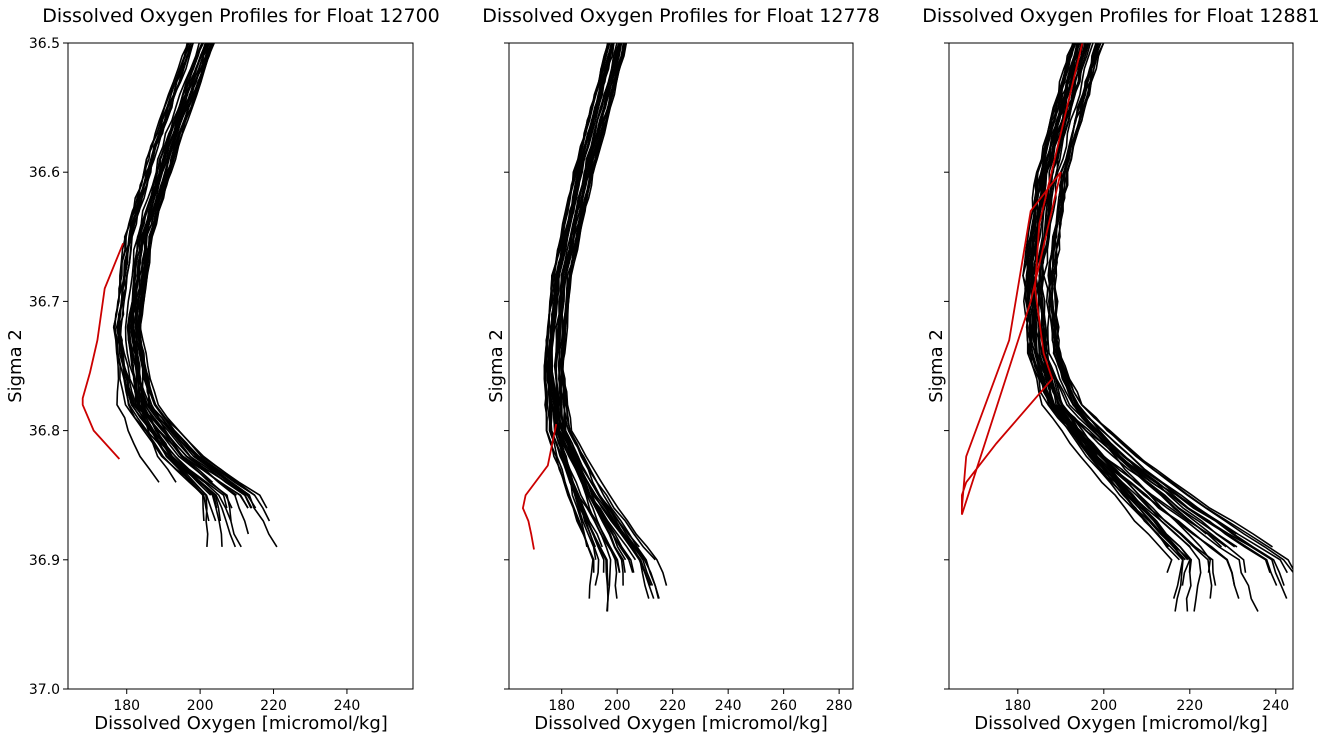  Describe the element at coordinates (44, 432) in the screenshot. I see `y-tick-label: 36.8` at that location.